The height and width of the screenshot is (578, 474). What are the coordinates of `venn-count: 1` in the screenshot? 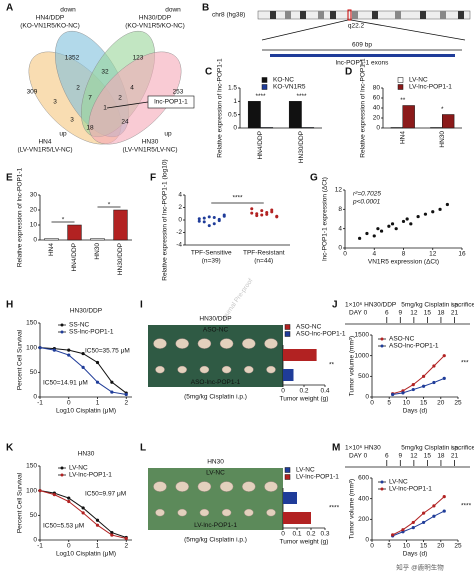 It's located at (105, 108).